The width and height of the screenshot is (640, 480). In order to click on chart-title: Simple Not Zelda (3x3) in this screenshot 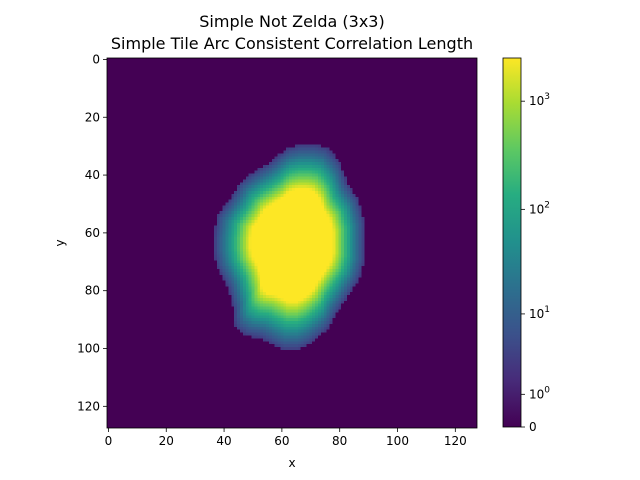, I will do `click(291, 21)`.